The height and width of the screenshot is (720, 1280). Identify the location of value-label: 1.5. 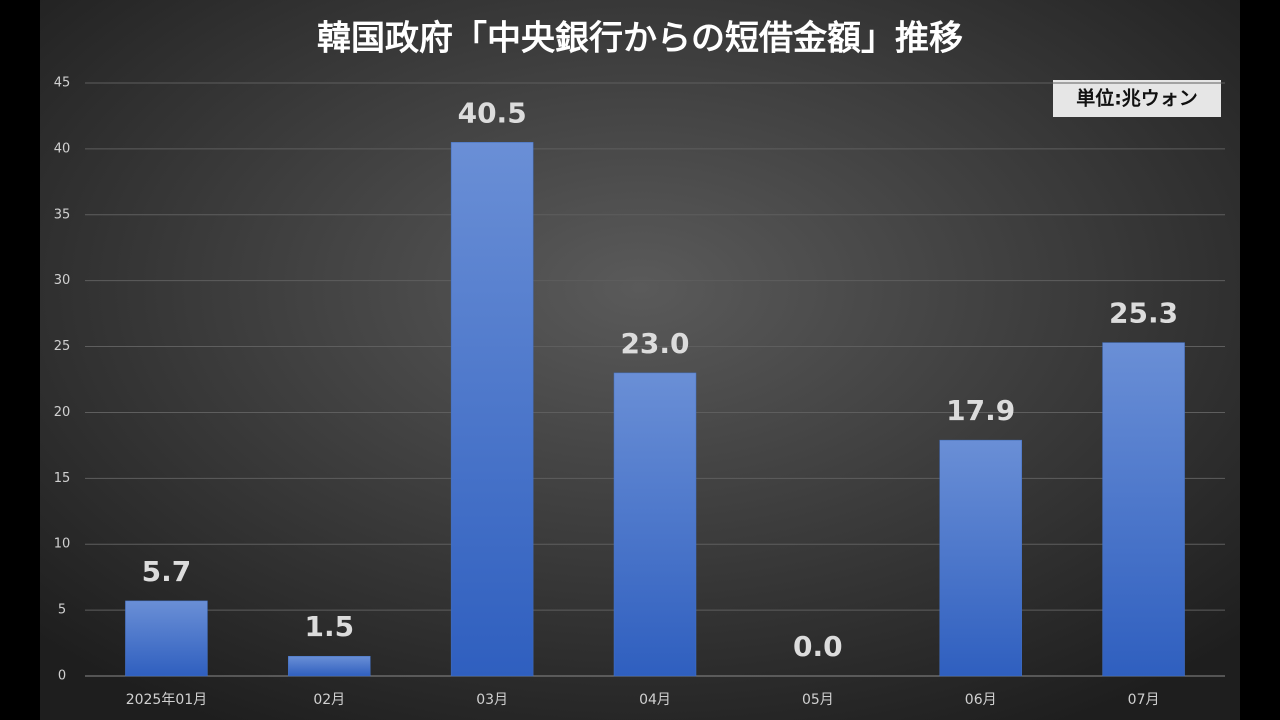
(329, 626).